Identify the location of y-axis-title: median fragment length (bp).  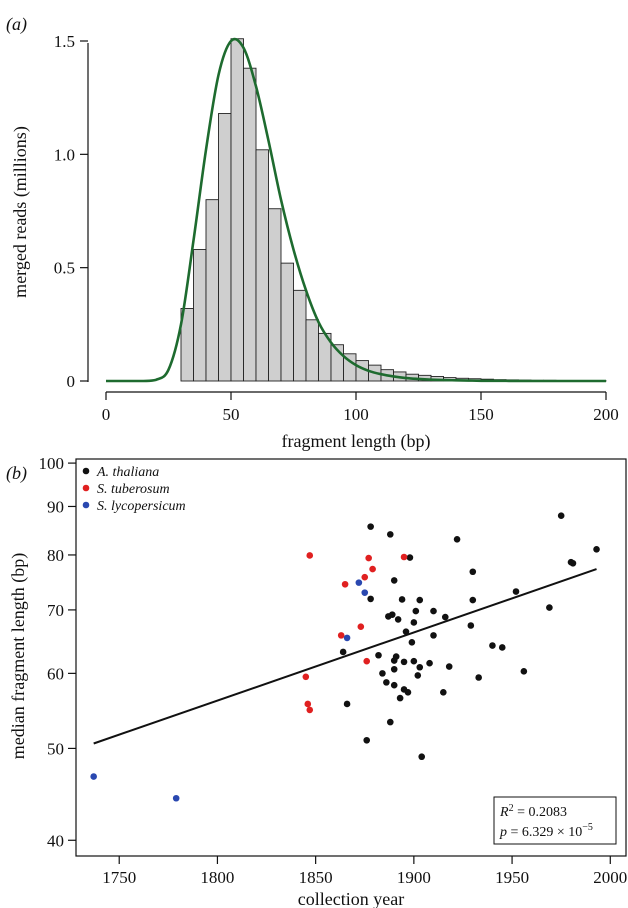
(18, 656).